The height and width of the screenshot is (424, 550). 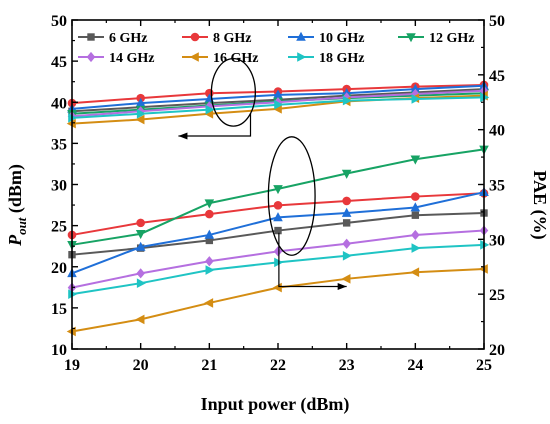 I want to click on legend-label: 6 GHz, so click(x=128, y=38).